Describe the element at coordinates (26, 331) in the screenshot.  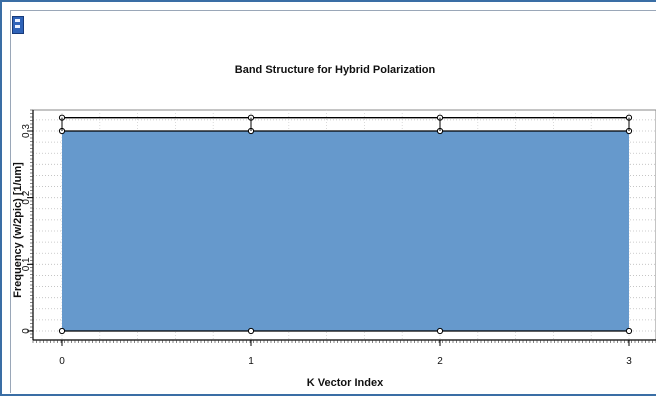
I see `y-tick-label: 0` at that location.